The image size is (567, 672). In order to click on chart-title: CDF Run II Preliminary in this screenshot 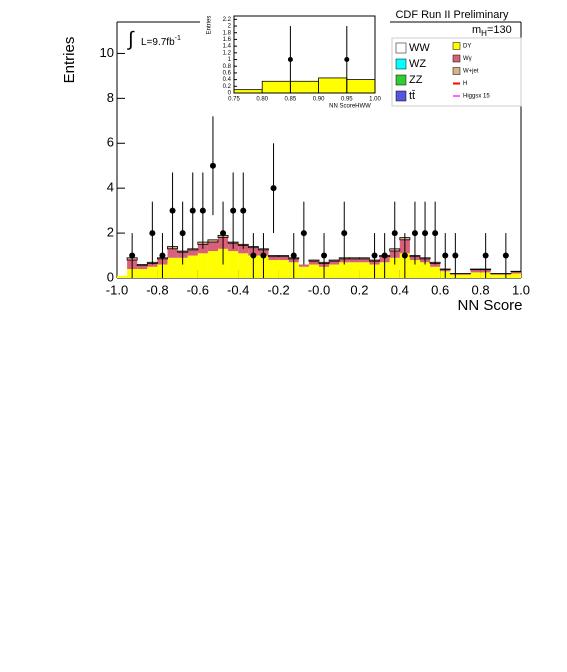, I will do `click(452, 15)`.